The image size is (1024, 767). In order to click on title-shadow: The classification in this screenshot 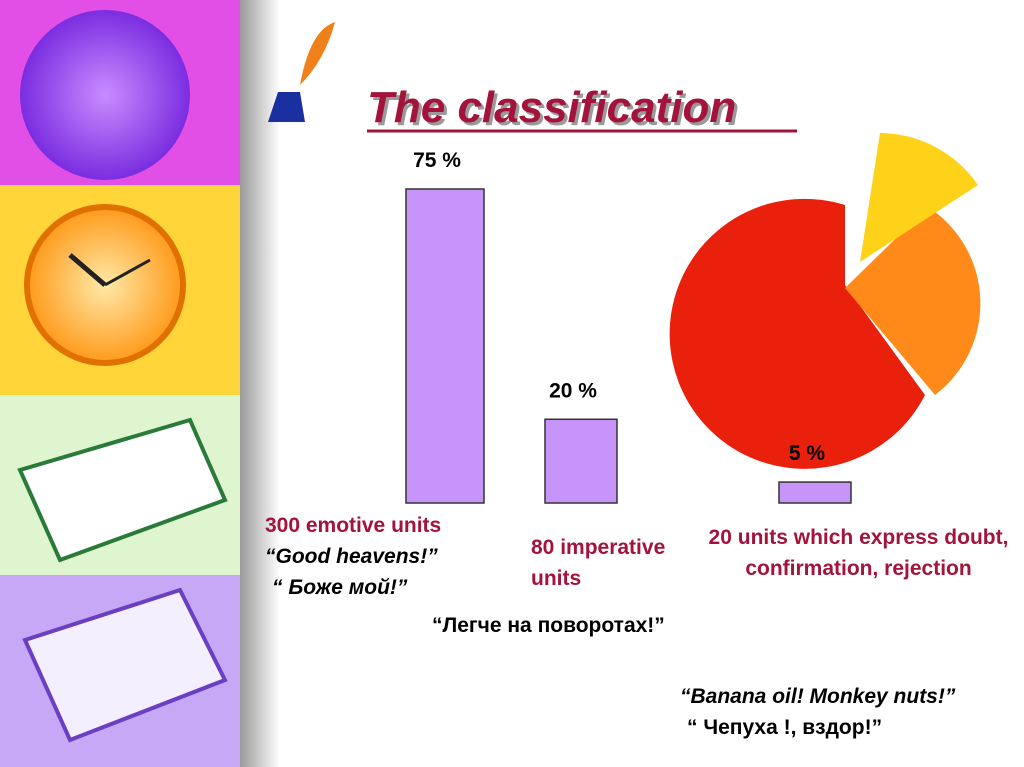, I will do `click(554, 110)`.